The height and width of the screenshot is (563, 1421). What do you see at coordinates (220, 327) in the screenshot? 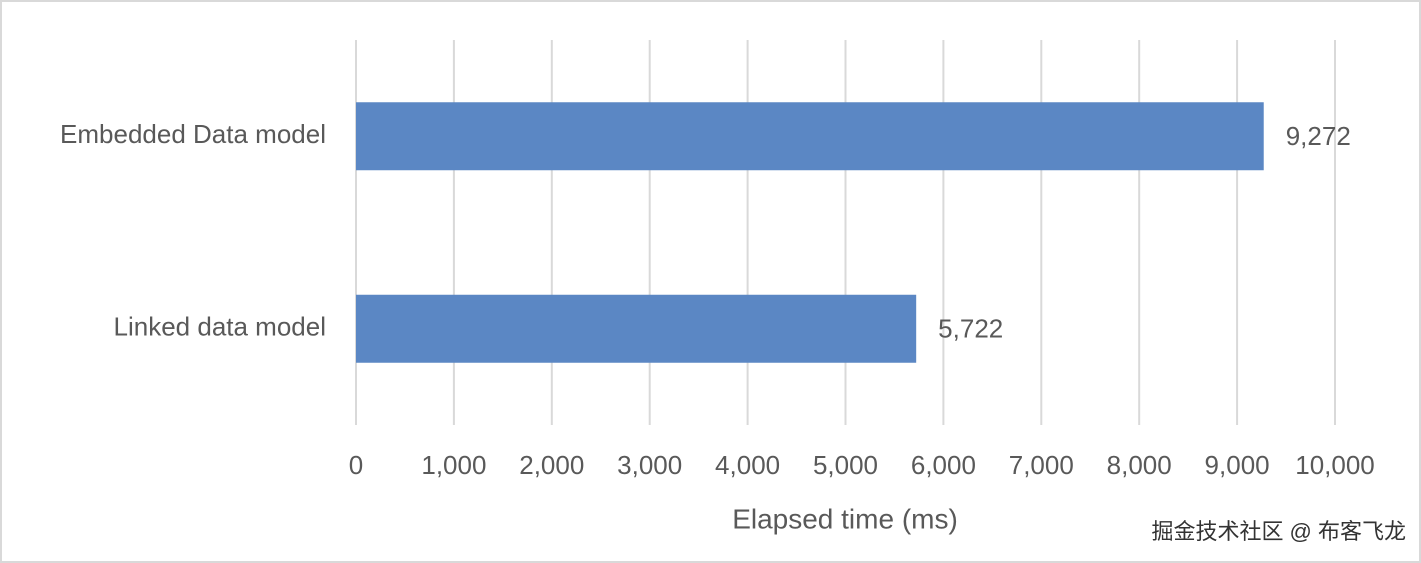
I see `y-tick-label: Linked data model` at bounding box center [220, 327].